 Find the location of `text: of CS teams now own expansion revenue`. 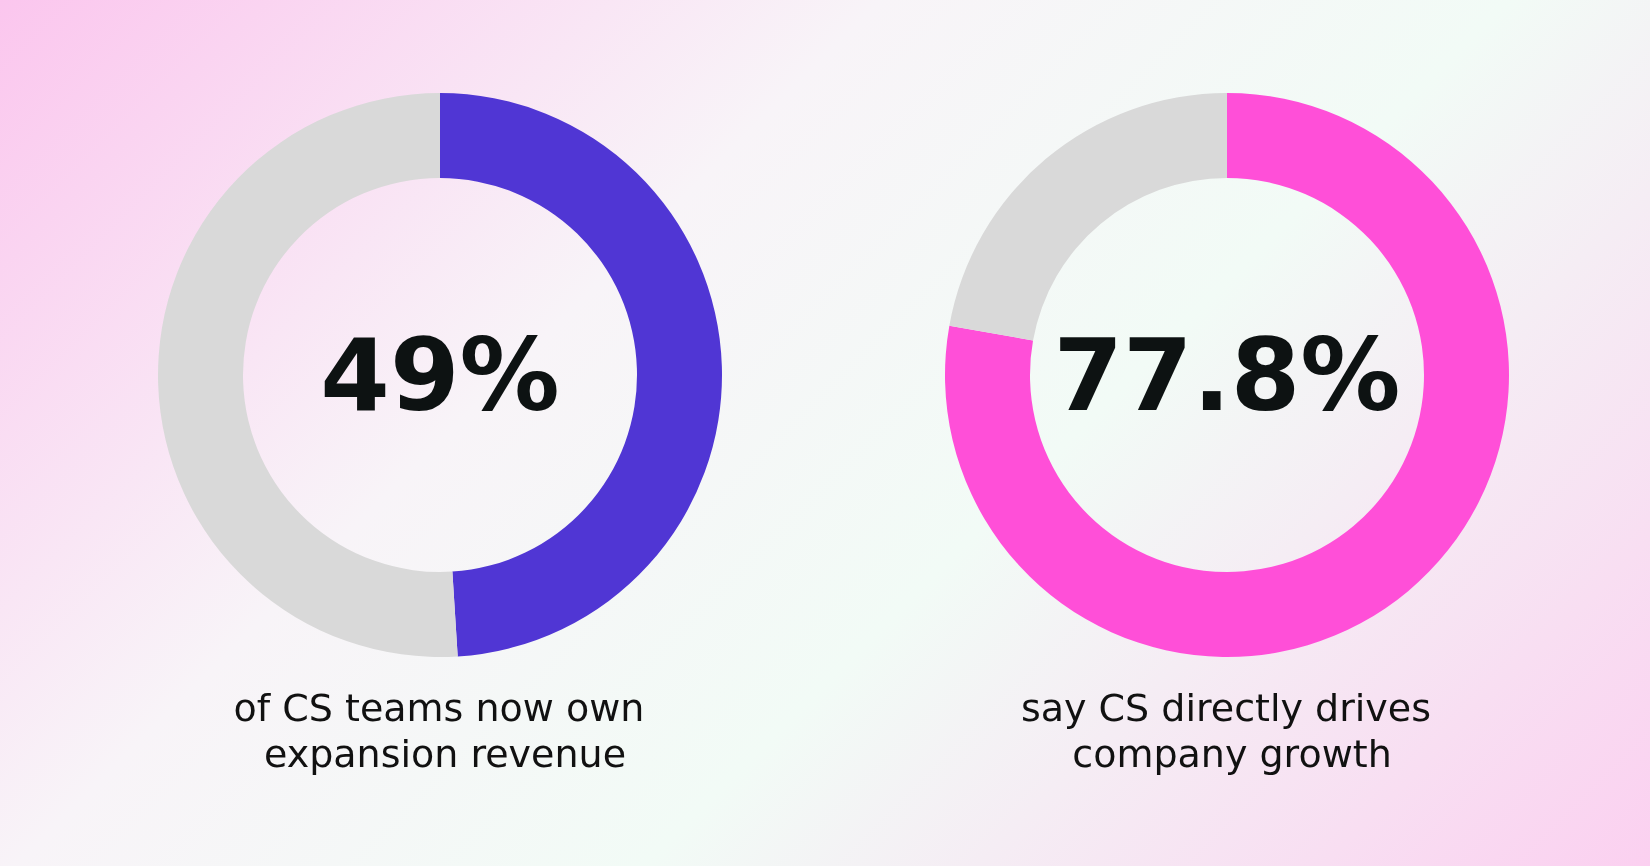

text: of CS teams now own expansion revenue is located at coordinates (445, 731).